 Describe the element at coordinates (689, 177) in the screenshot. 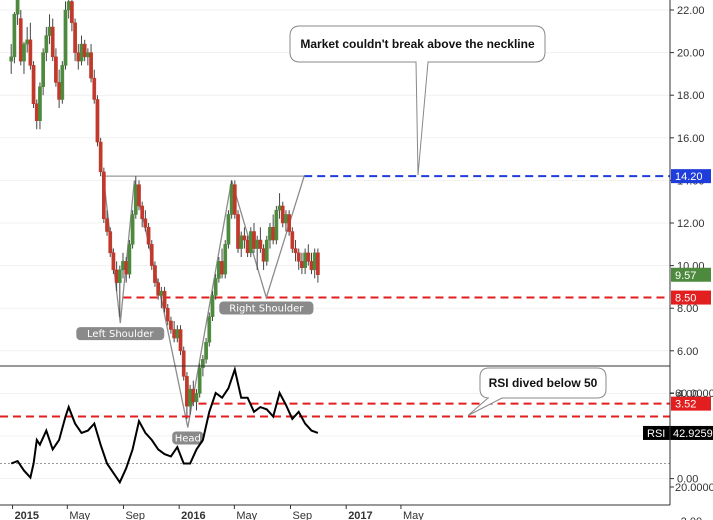

I see `level-tag-label: 14.20` at that location.